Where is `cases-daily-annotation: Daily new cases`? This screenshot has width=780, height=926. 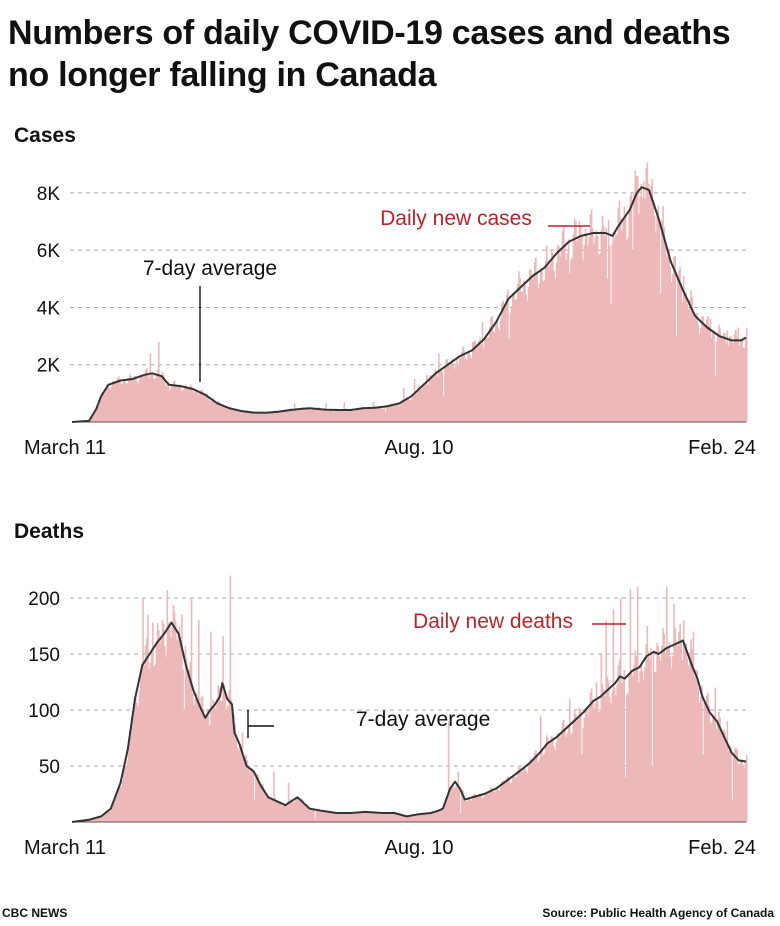 cases-daily-annotation: Daily new cases is located at coordinates (456, 218).